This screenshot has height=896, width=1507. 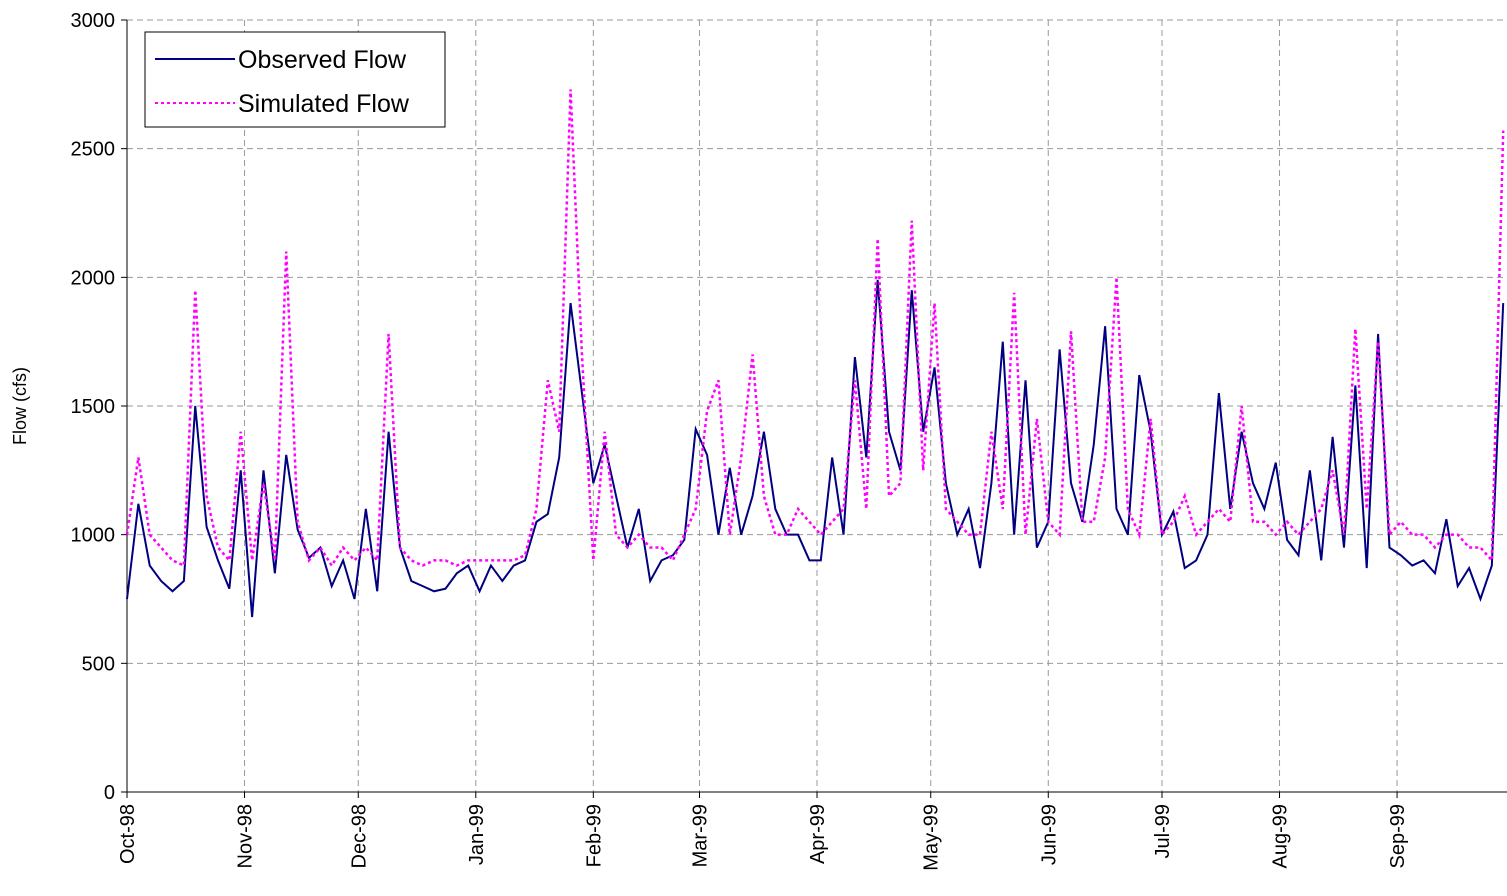 I want to click on y-tick-label: 1500, so click(x=93, y=407).